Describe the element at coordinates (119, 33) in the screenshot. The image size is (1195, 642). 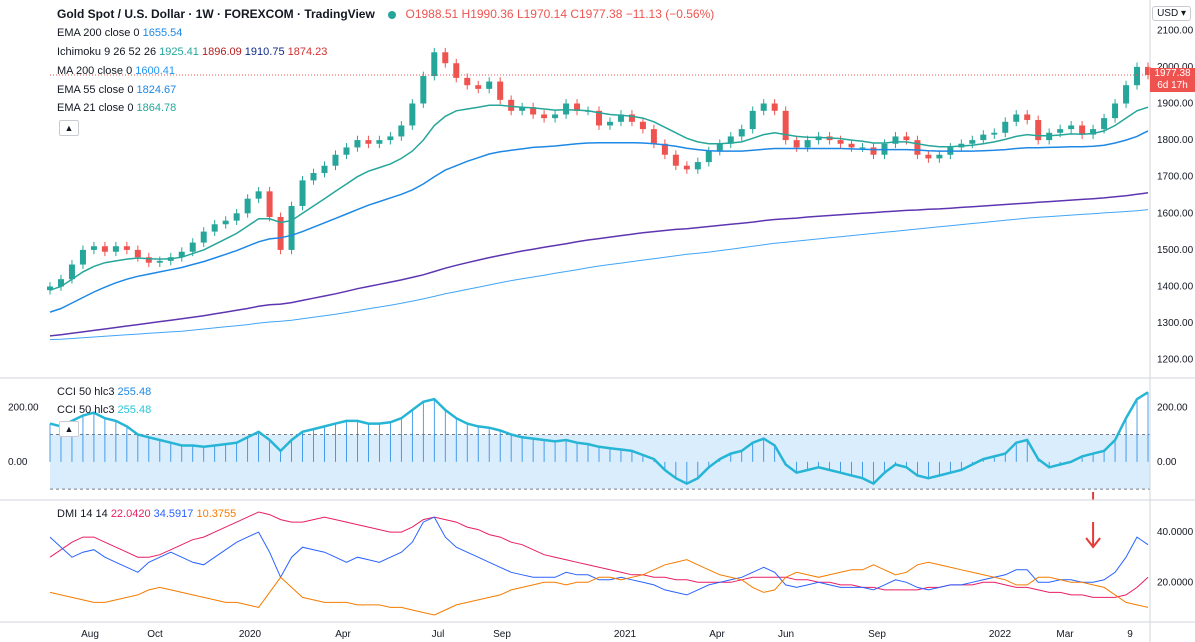
I see `legend-ema200: EMA 200 close 0 1655.54` at that location.